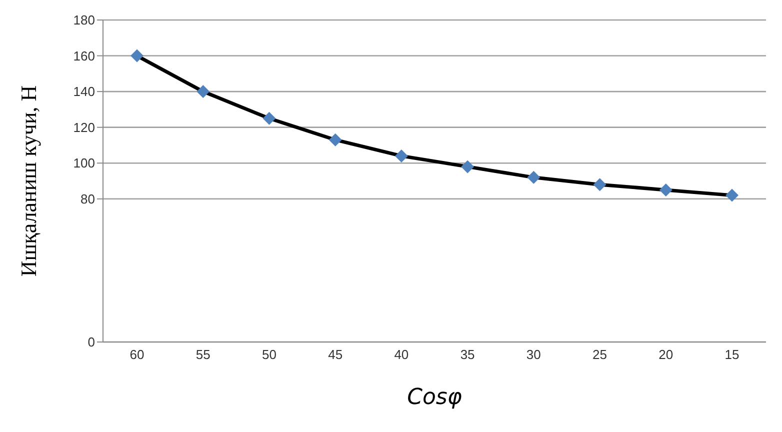 The width and height of the screenshot is (782, 432). I want to click on y-axis-title: Ишқаланиш кучи, Н, so click(28, 181).